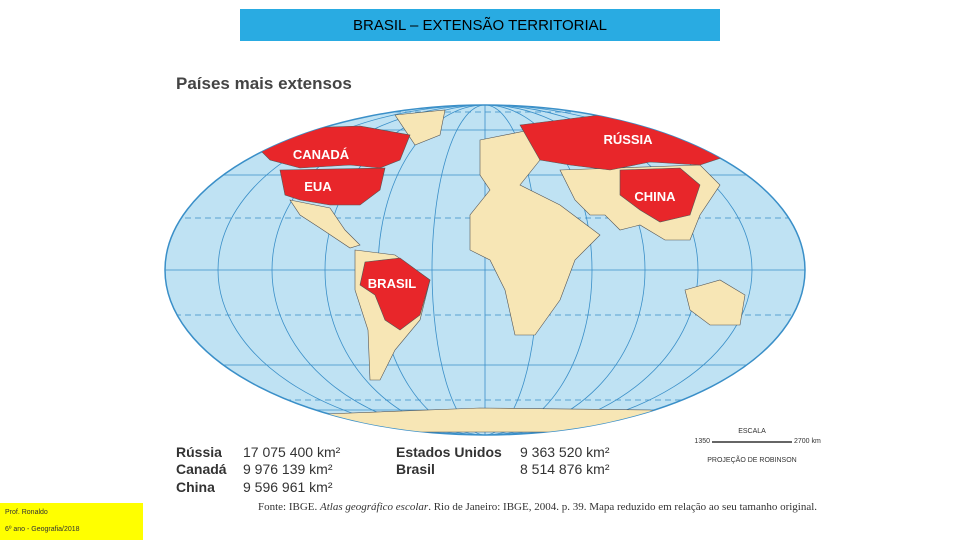  I want to click on title-box: BRASIL – EXTENSÃO TERRITORIAL, so click(480, 25).